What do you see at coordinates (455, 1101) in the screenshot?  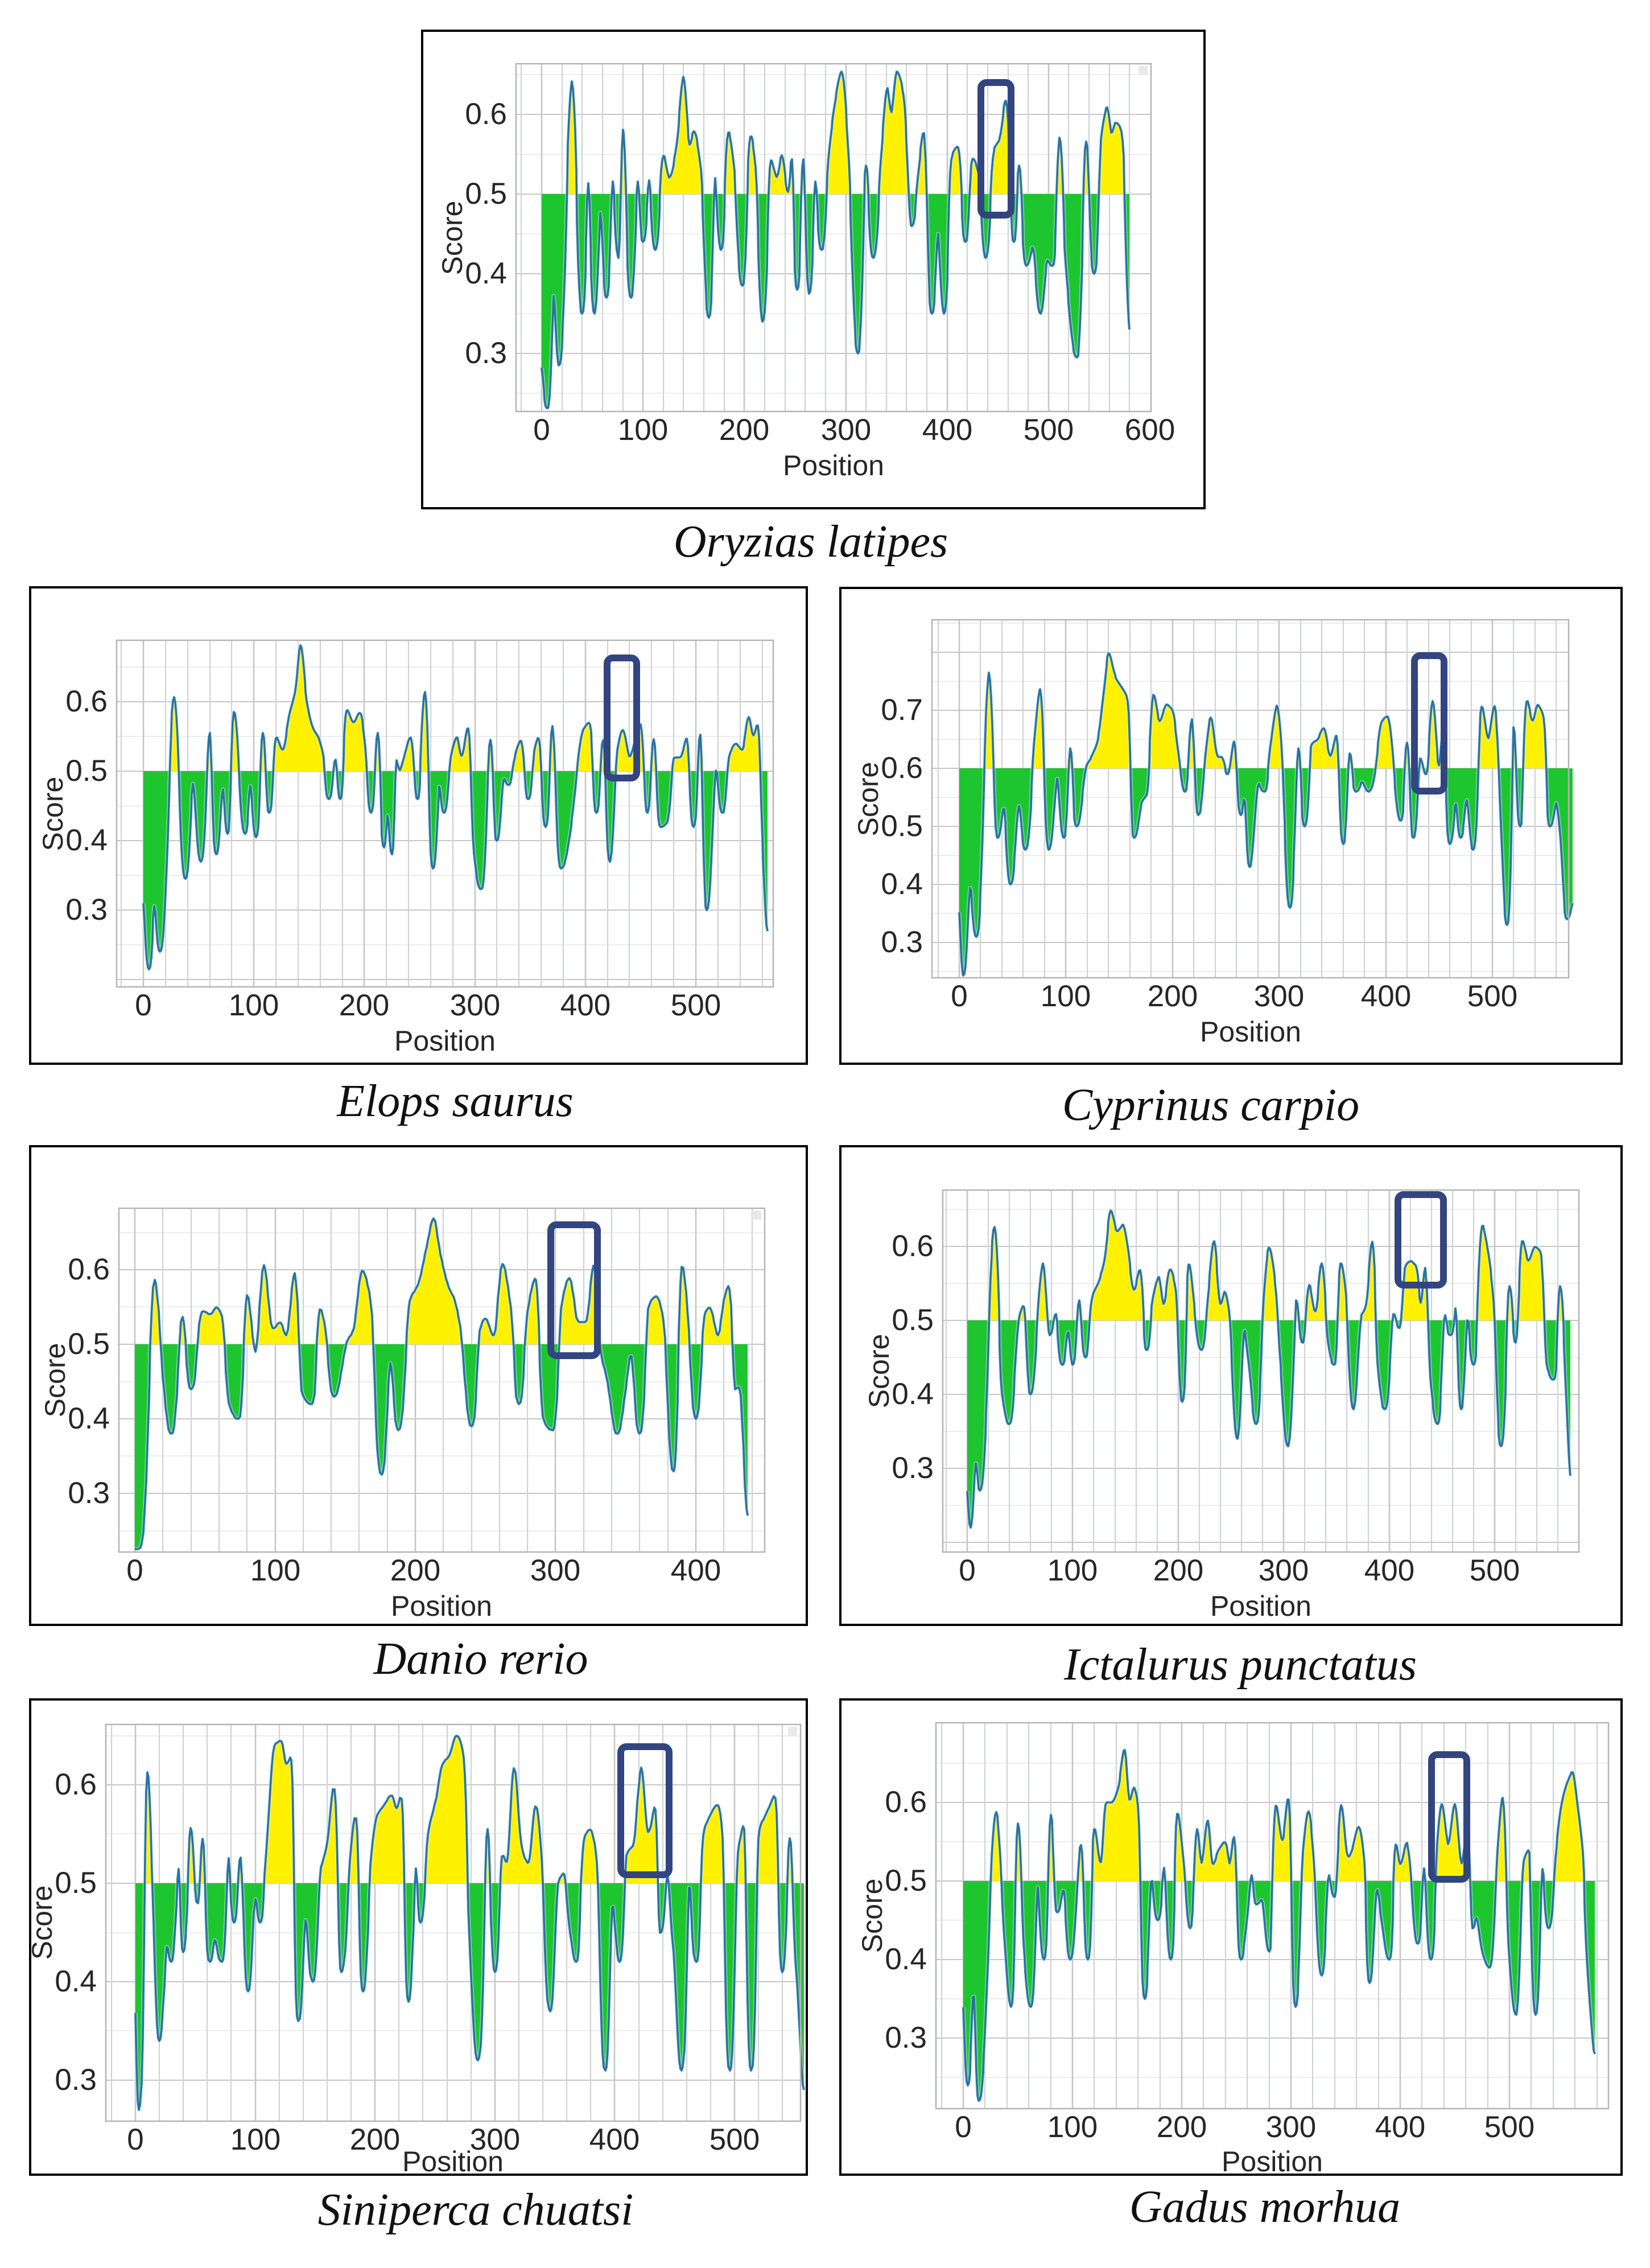 I see `svg-text: Elops saurus` at bounding box center [455, 1101].